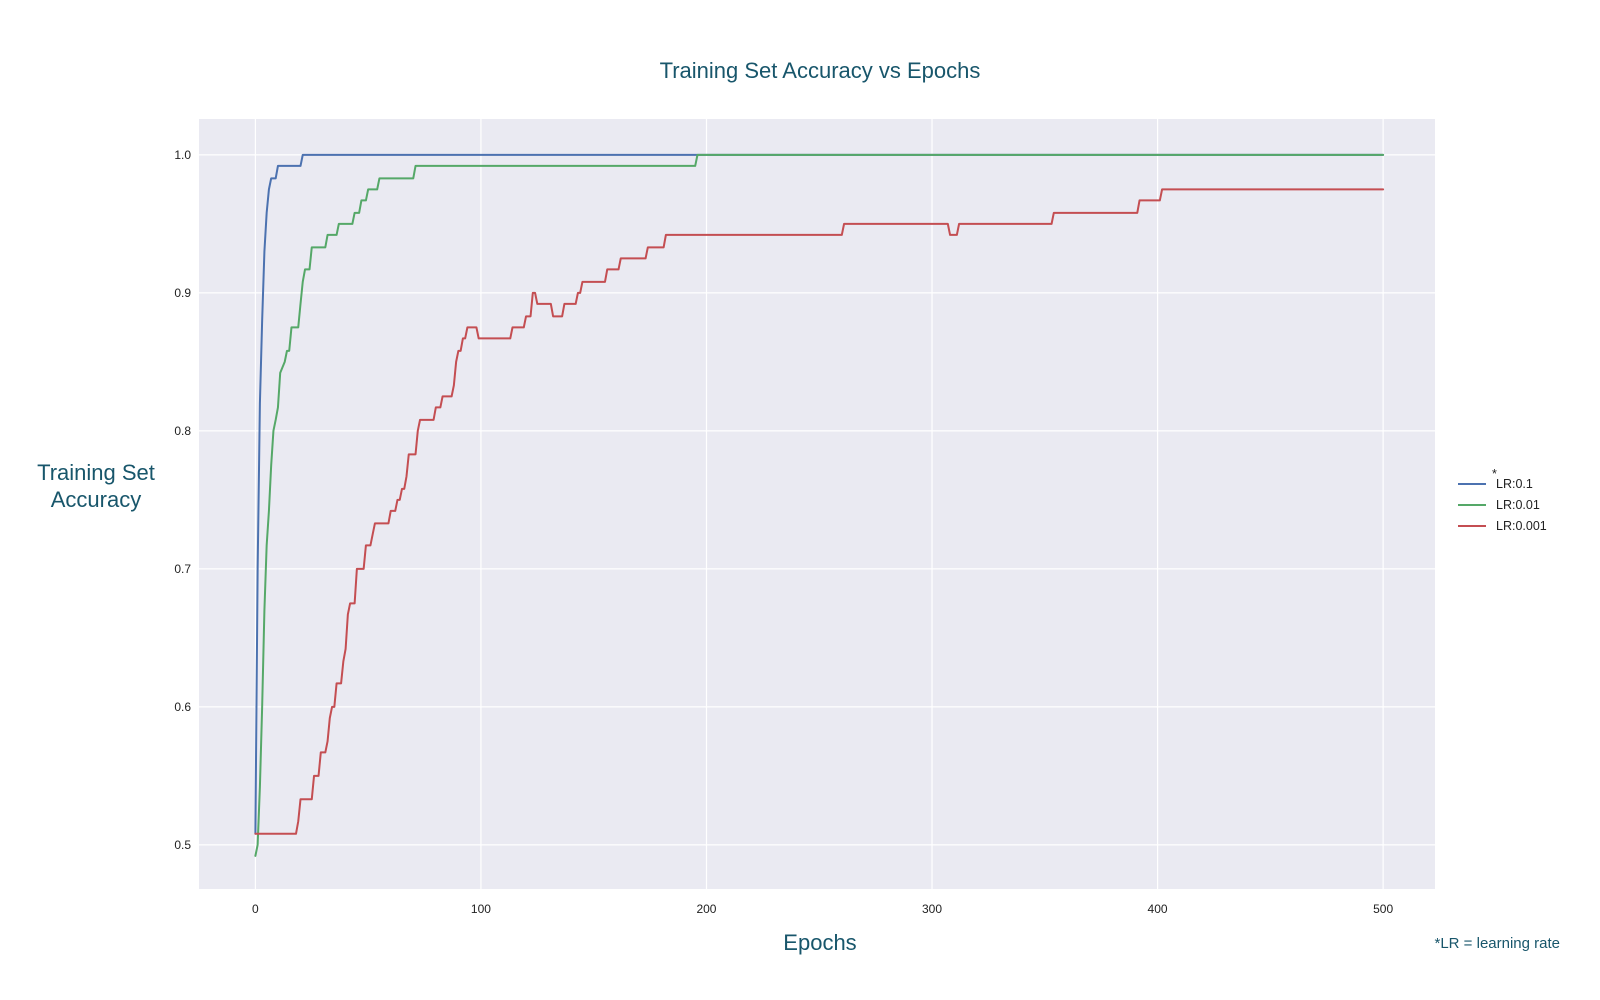 The image size is (1600, 1000). I want to click on x-tick-label: 300, so click(932, 909).